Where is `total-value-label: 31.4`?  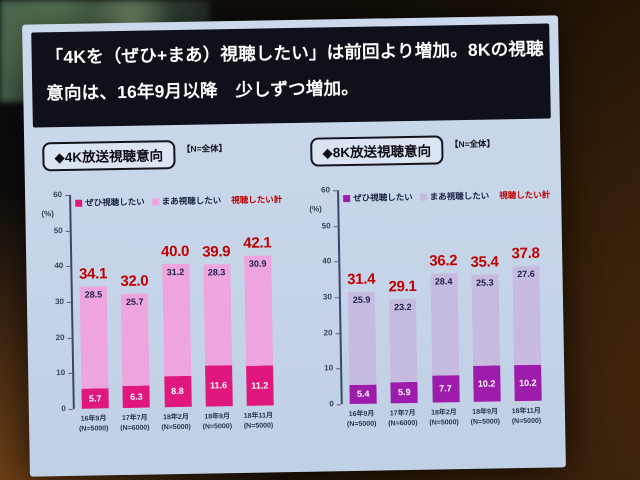 total-value-label: 31.4 is located at coordinates (361, 279).